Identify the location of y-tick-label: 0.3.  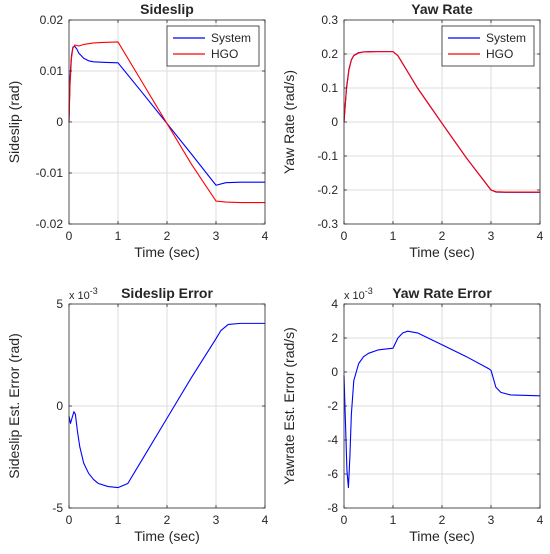
(329, 20).